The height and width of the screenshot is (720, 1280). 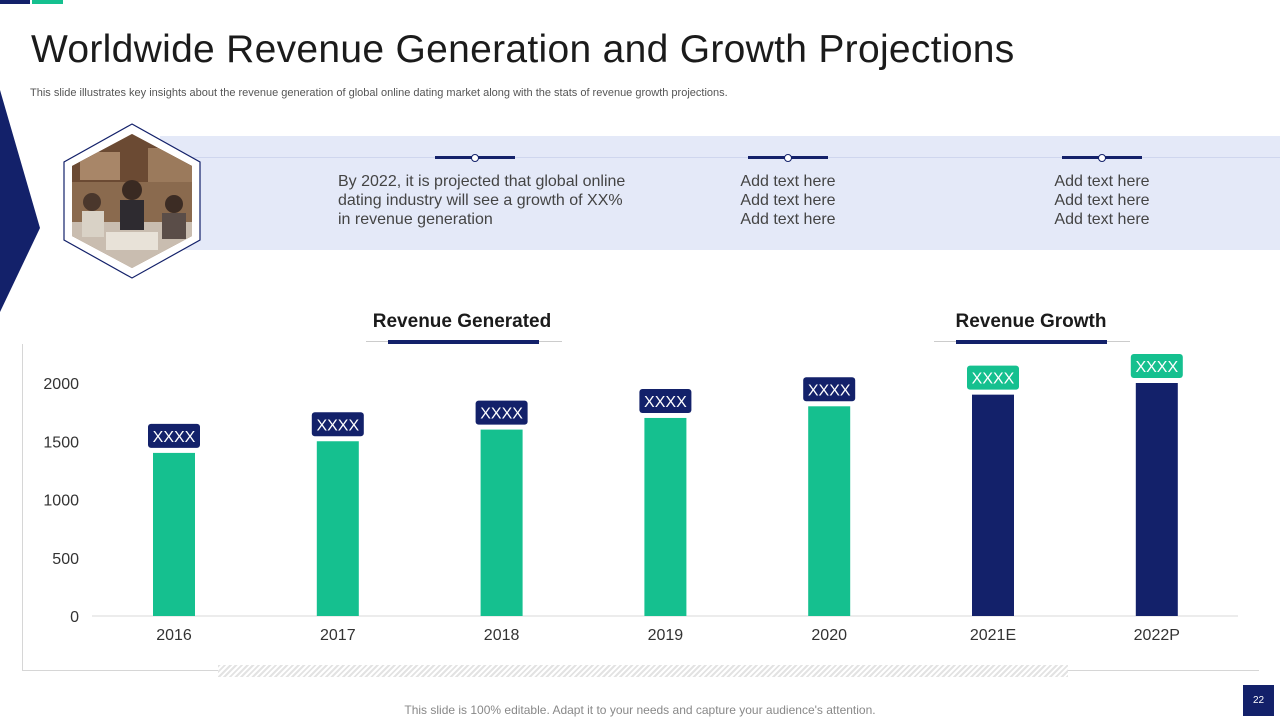 I want to click on team-photo-image, so click(x=132, y=201).